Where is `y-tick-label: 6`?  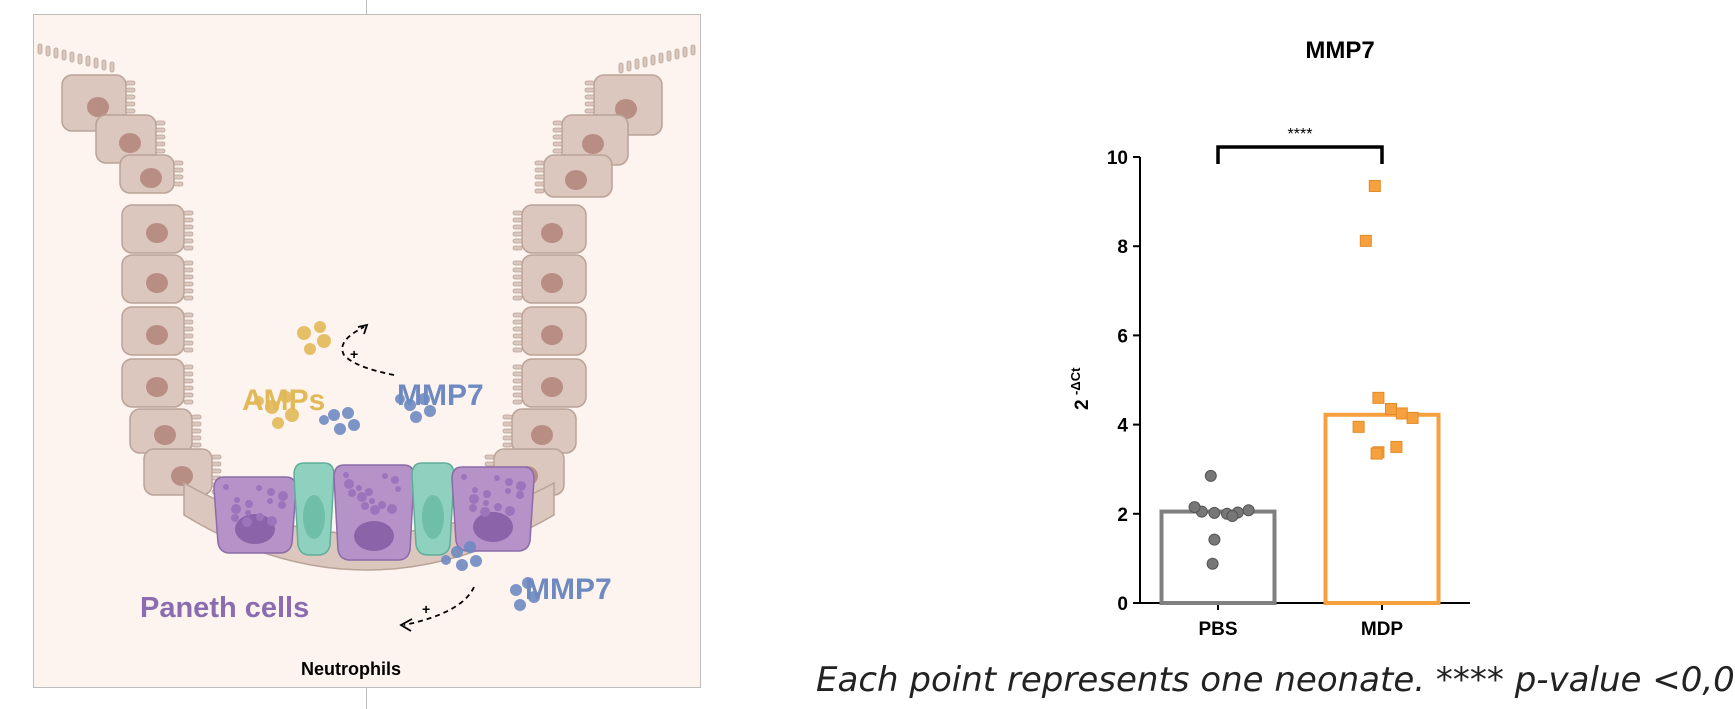
y-tick-label: 6 is located at coordinates (1122, 336).